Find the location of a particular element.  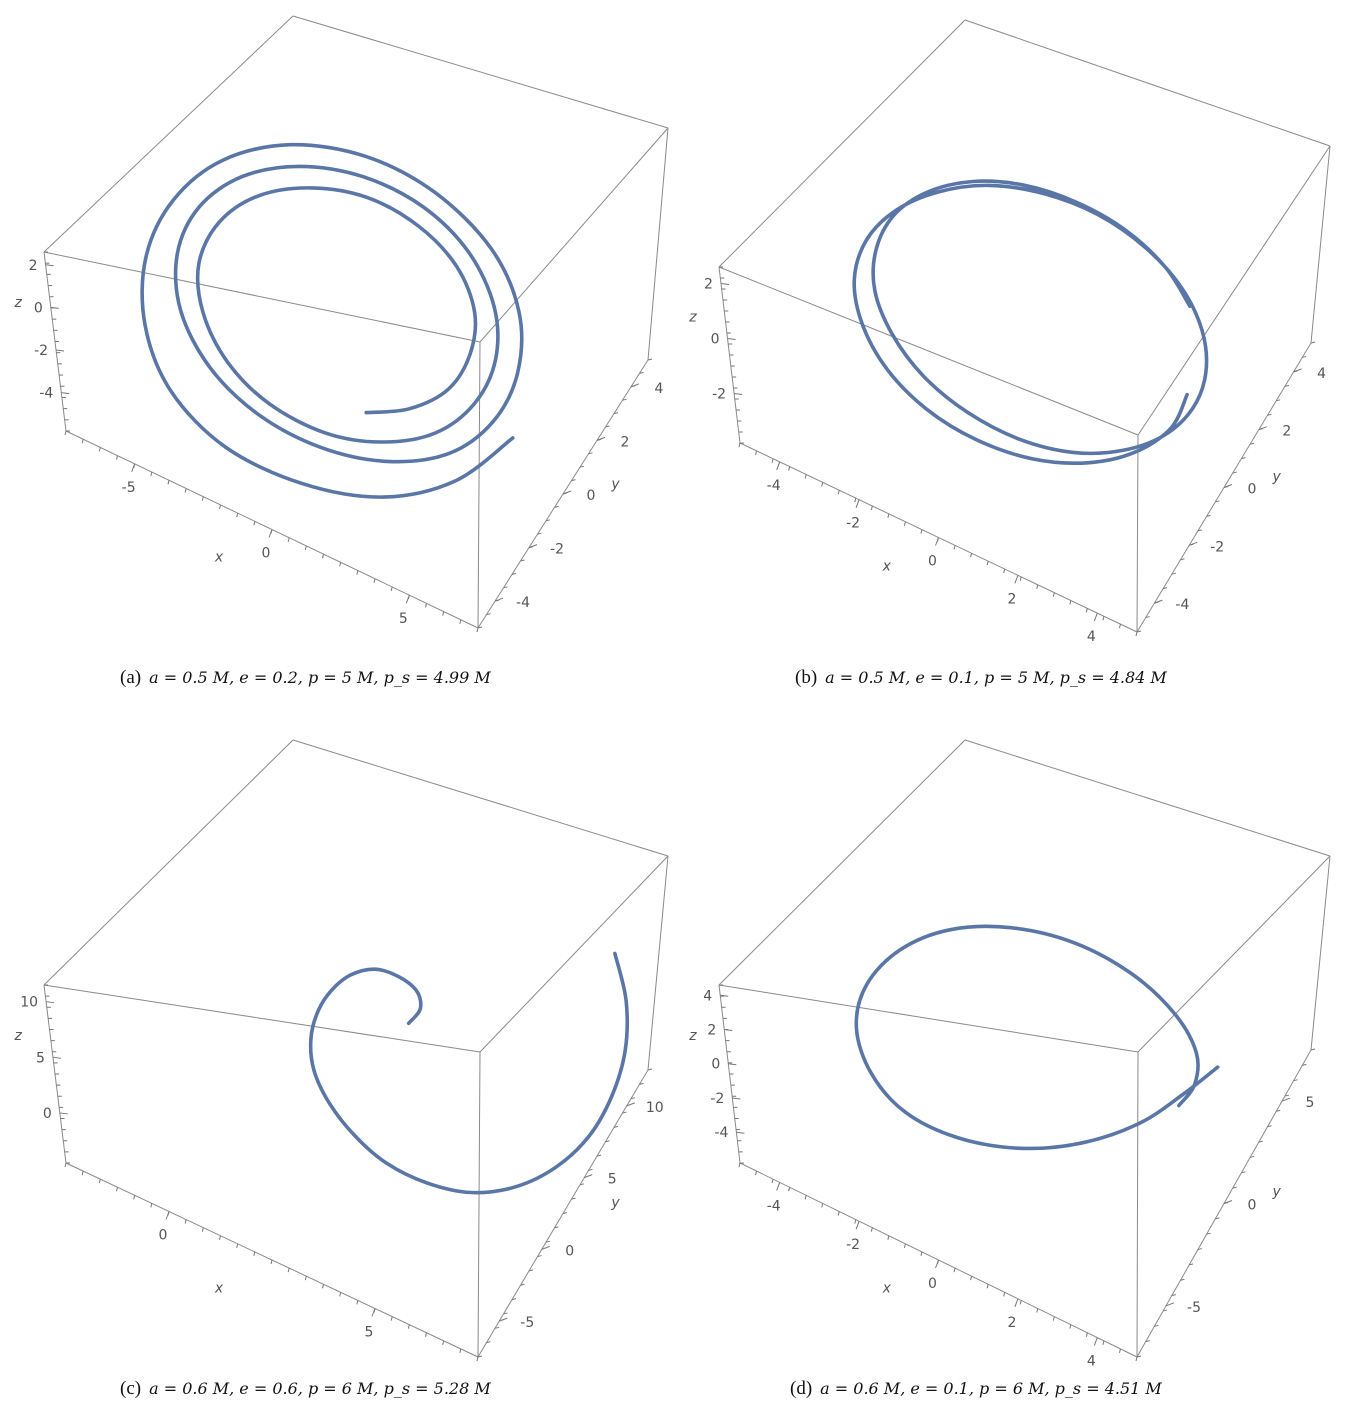

x-tick-label: 2 is located at coordinates (1011, 1323).